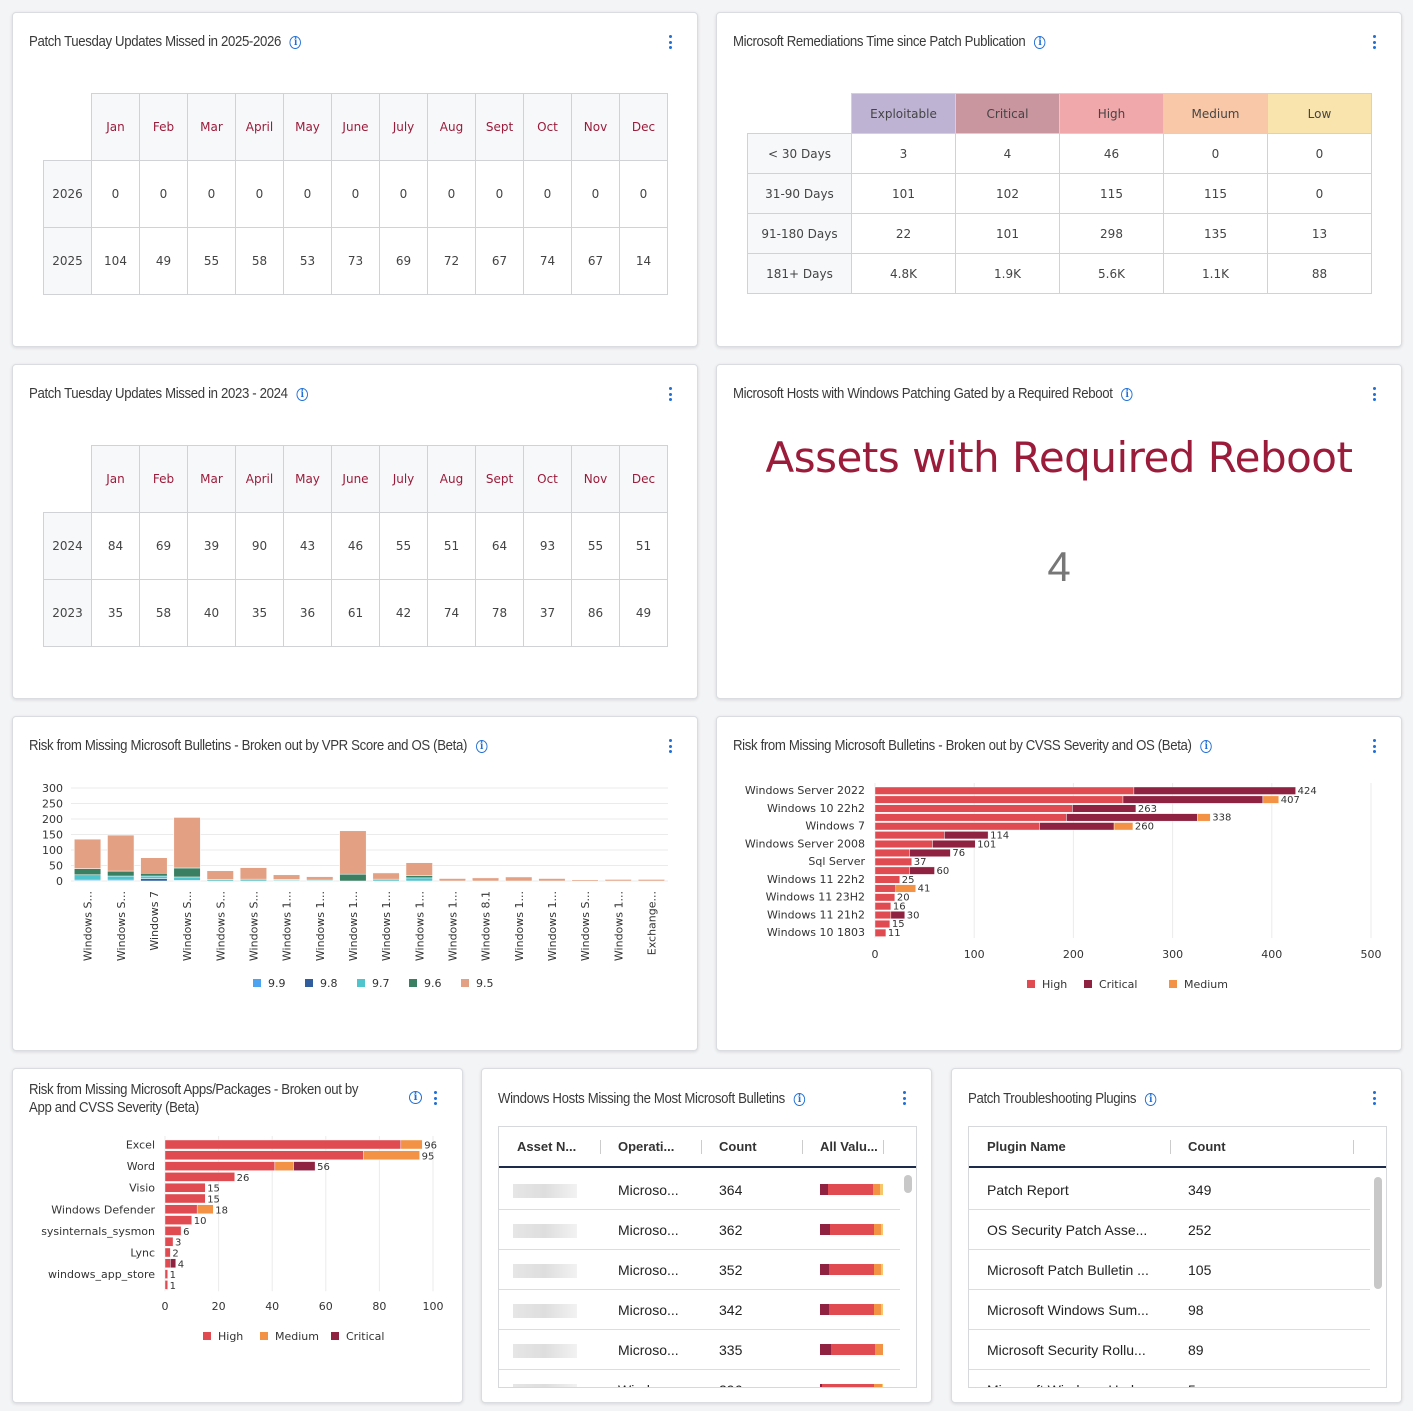 This screenshot has width=1413, height=1411. I want to click on count-cell: 1.9K, so click(1007, 273).